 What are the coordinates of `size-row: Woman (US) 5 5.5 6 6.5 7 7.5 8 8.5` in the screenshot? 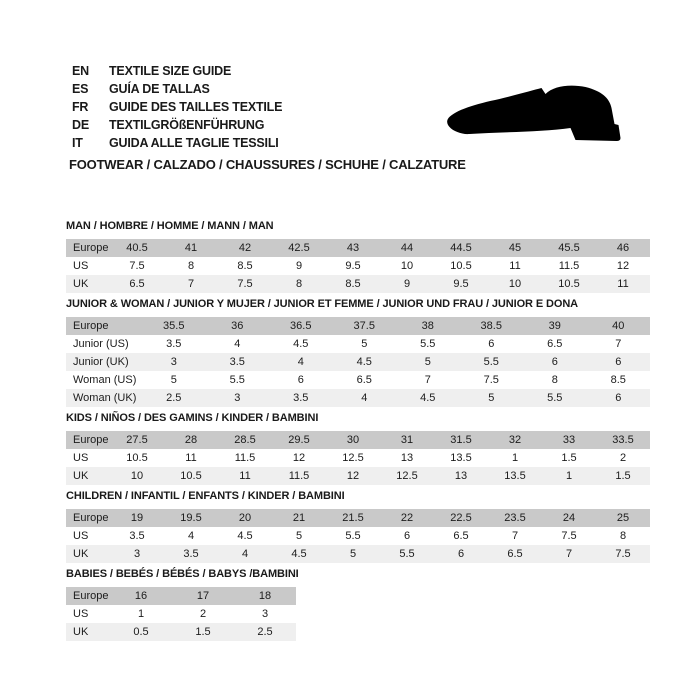 It's located at (358, 380).